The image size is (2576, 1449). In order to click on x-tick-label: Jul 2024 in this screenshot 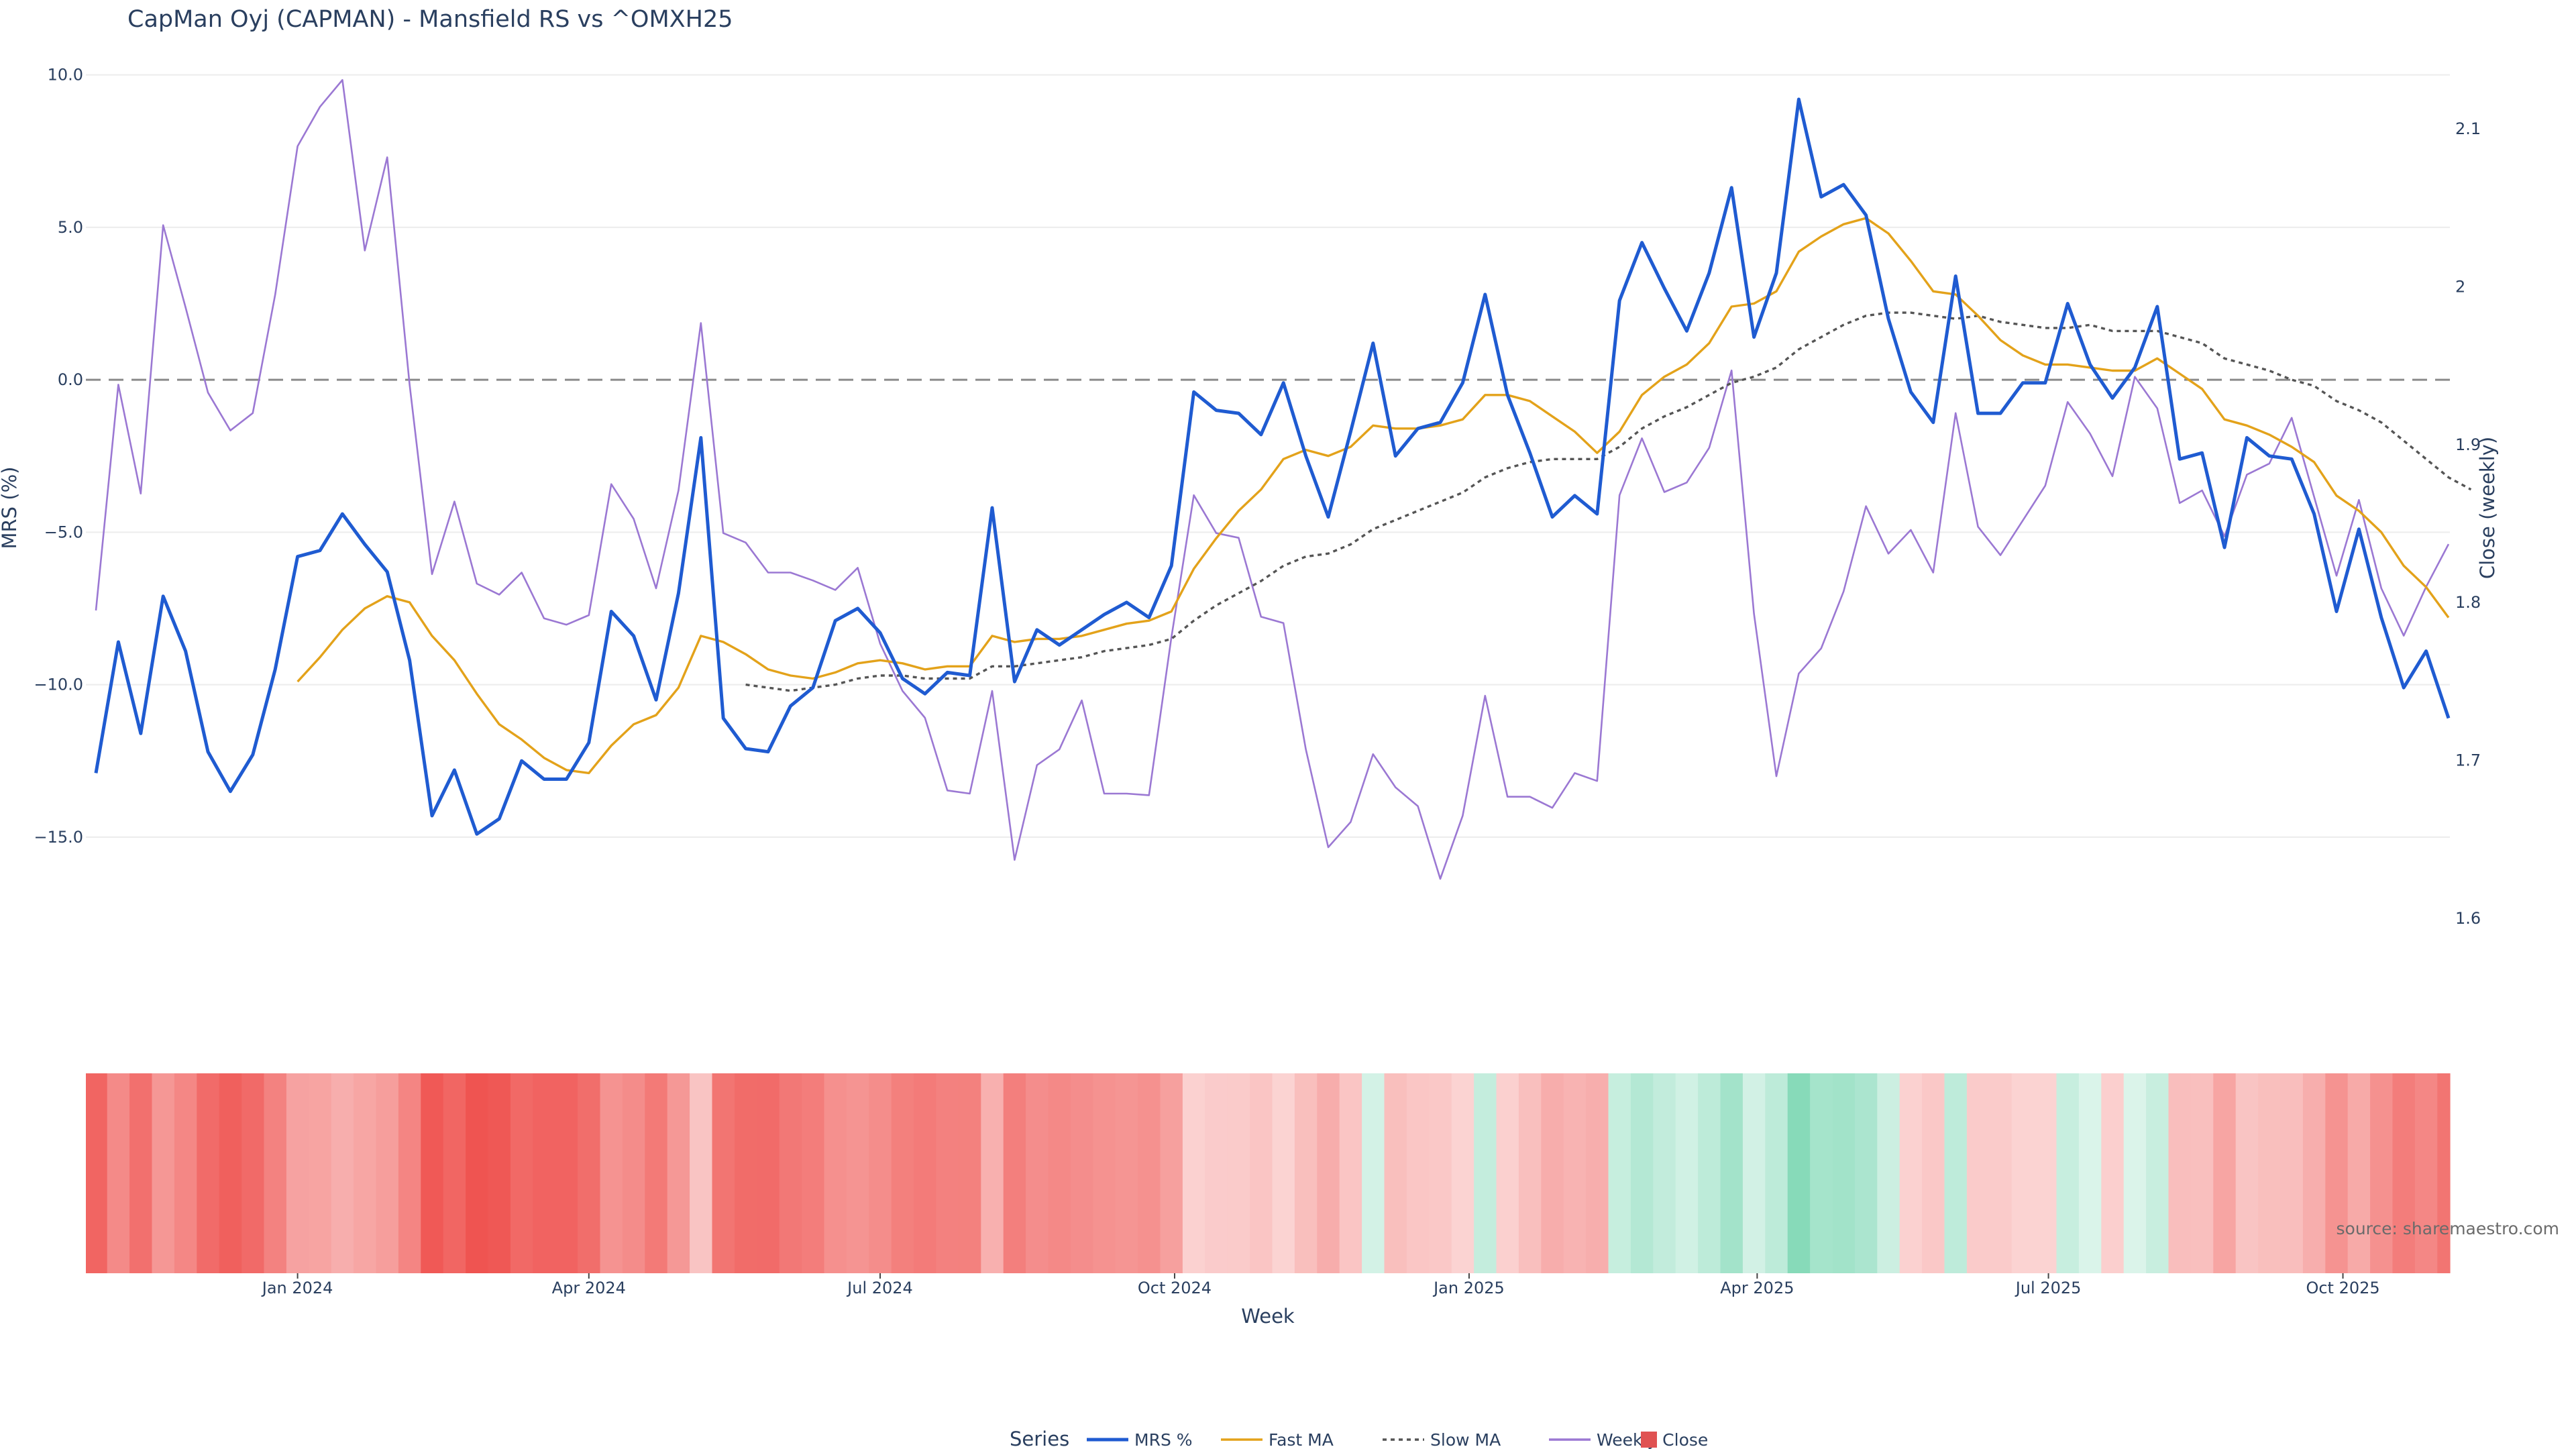, I will do `click(879, 1288)`.